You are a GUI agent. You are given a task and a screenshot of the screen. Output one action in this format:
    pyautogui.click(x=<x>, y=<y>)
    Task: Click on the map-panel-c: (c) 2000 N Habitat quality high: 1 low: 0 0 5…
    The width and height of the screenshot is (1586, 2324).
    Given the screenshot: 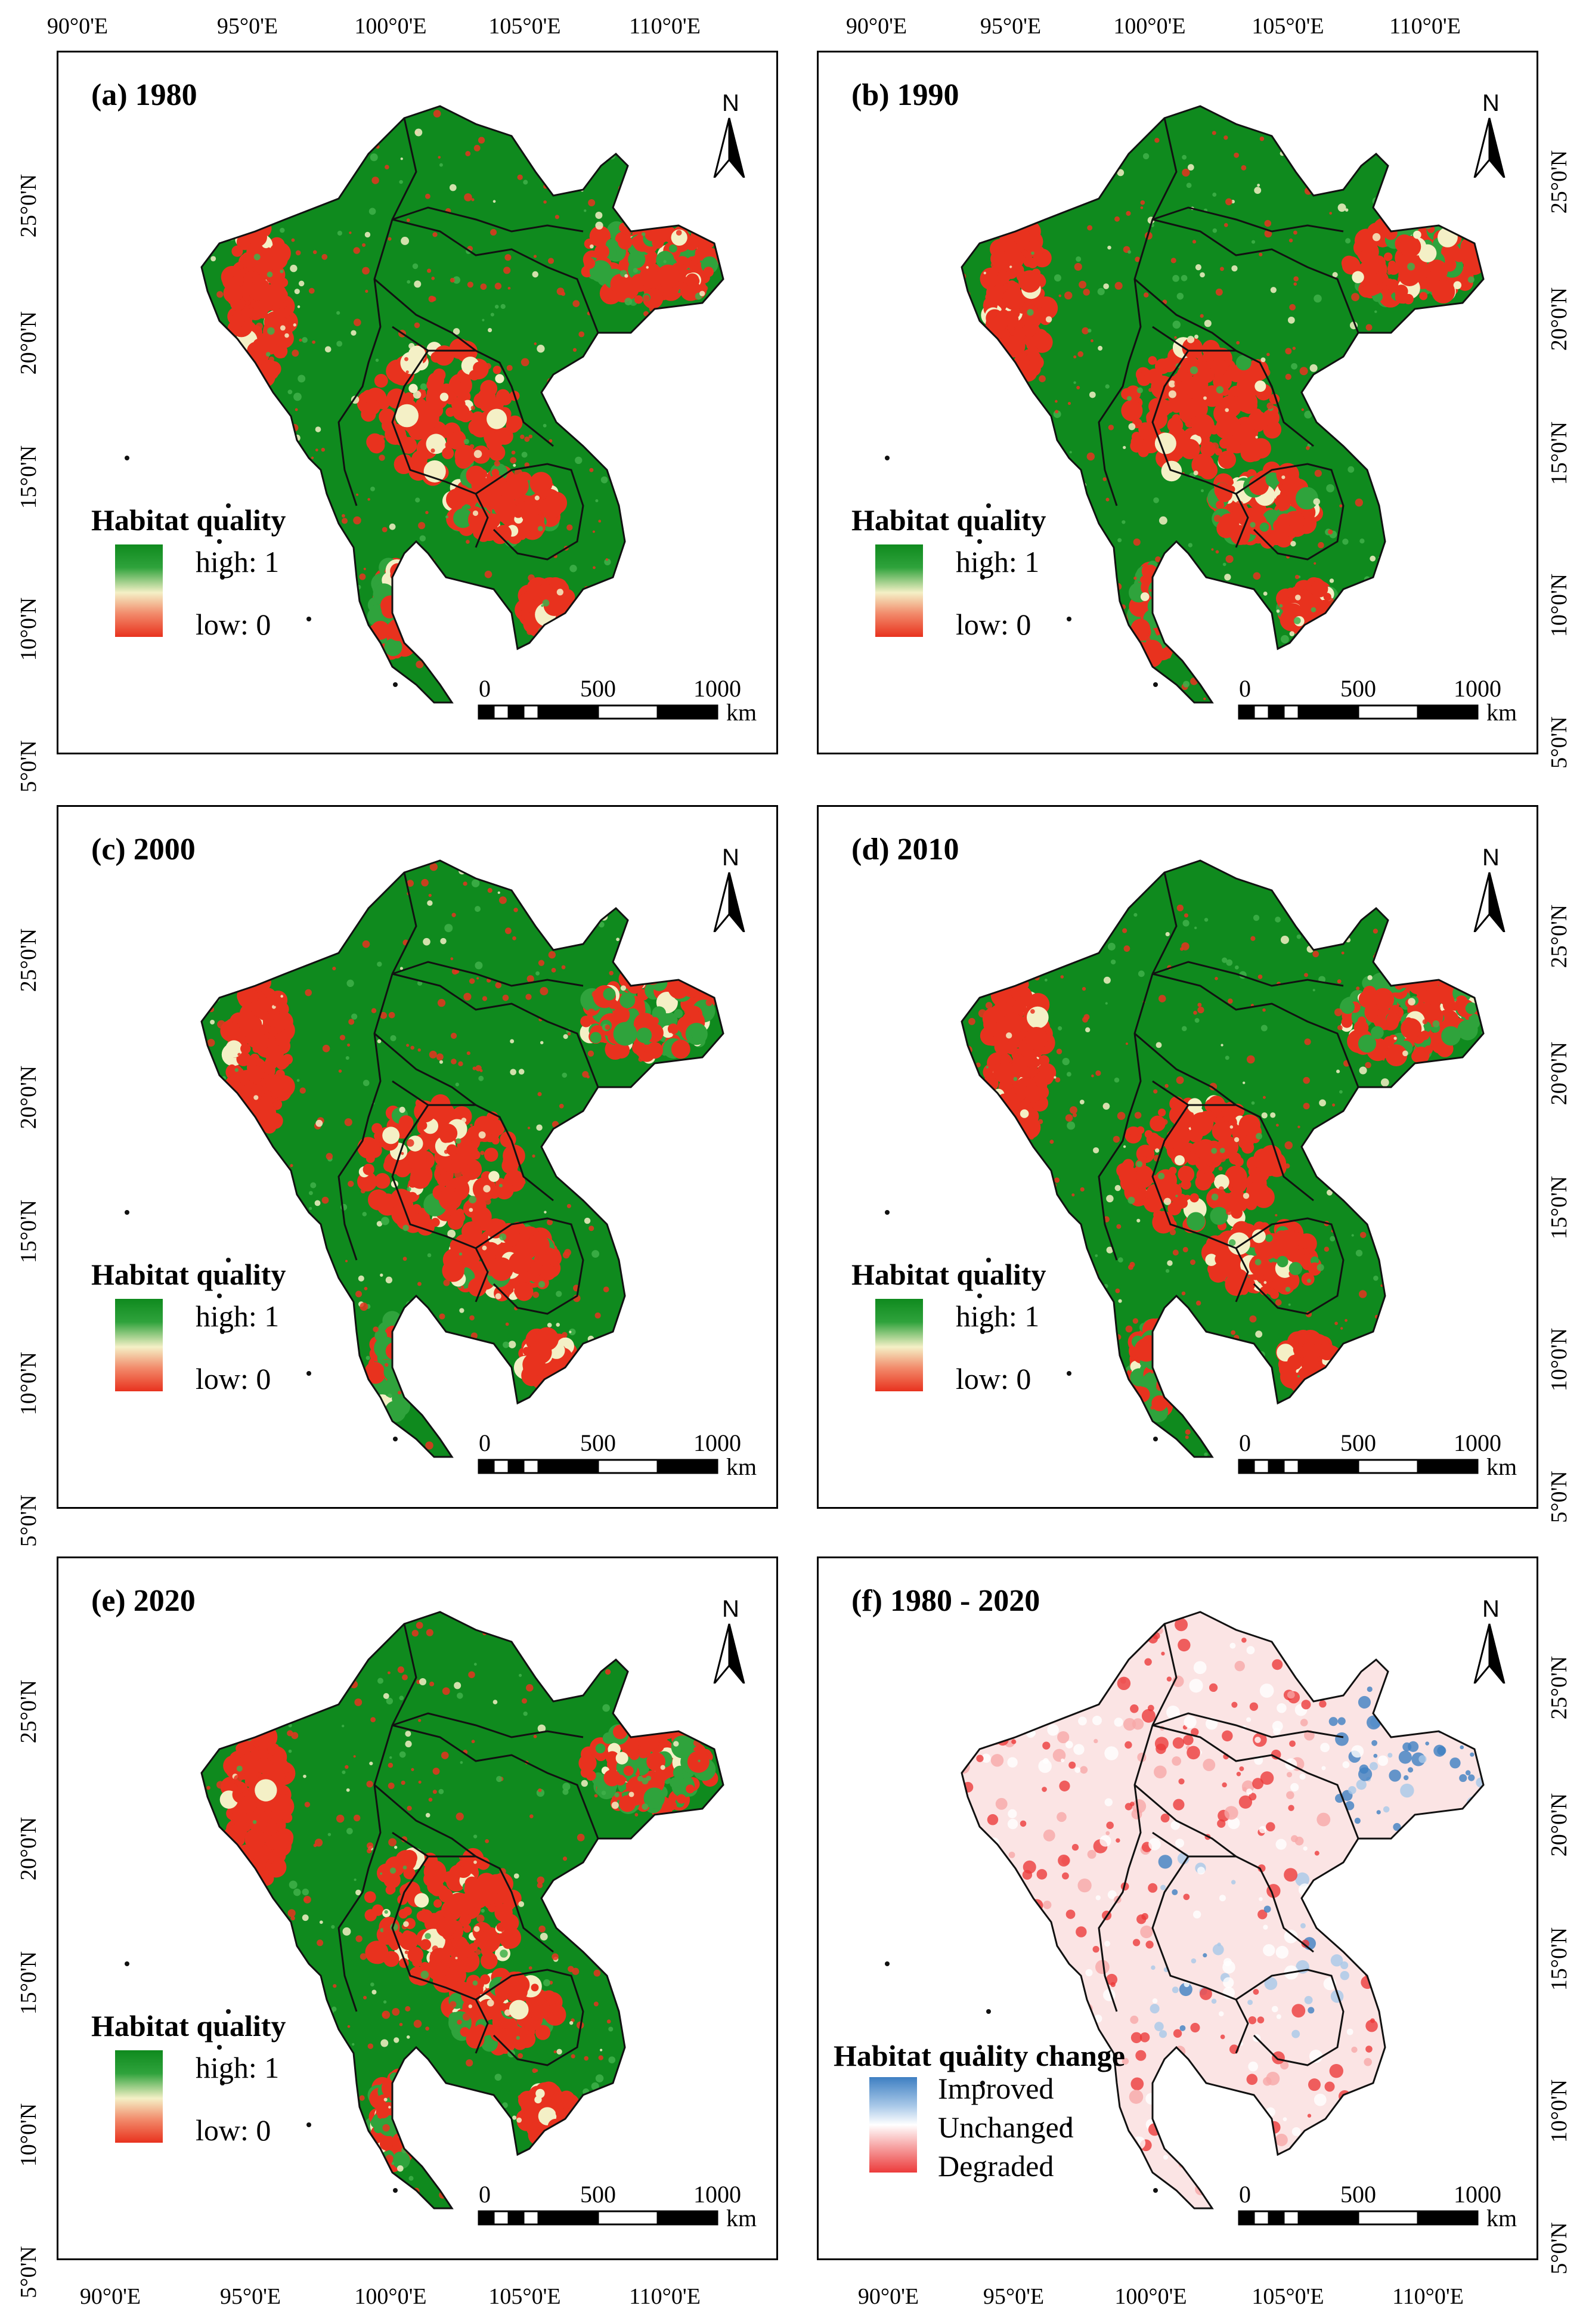 What is the action you would take?
    pyautogui.click(x=417, y=1157)
    